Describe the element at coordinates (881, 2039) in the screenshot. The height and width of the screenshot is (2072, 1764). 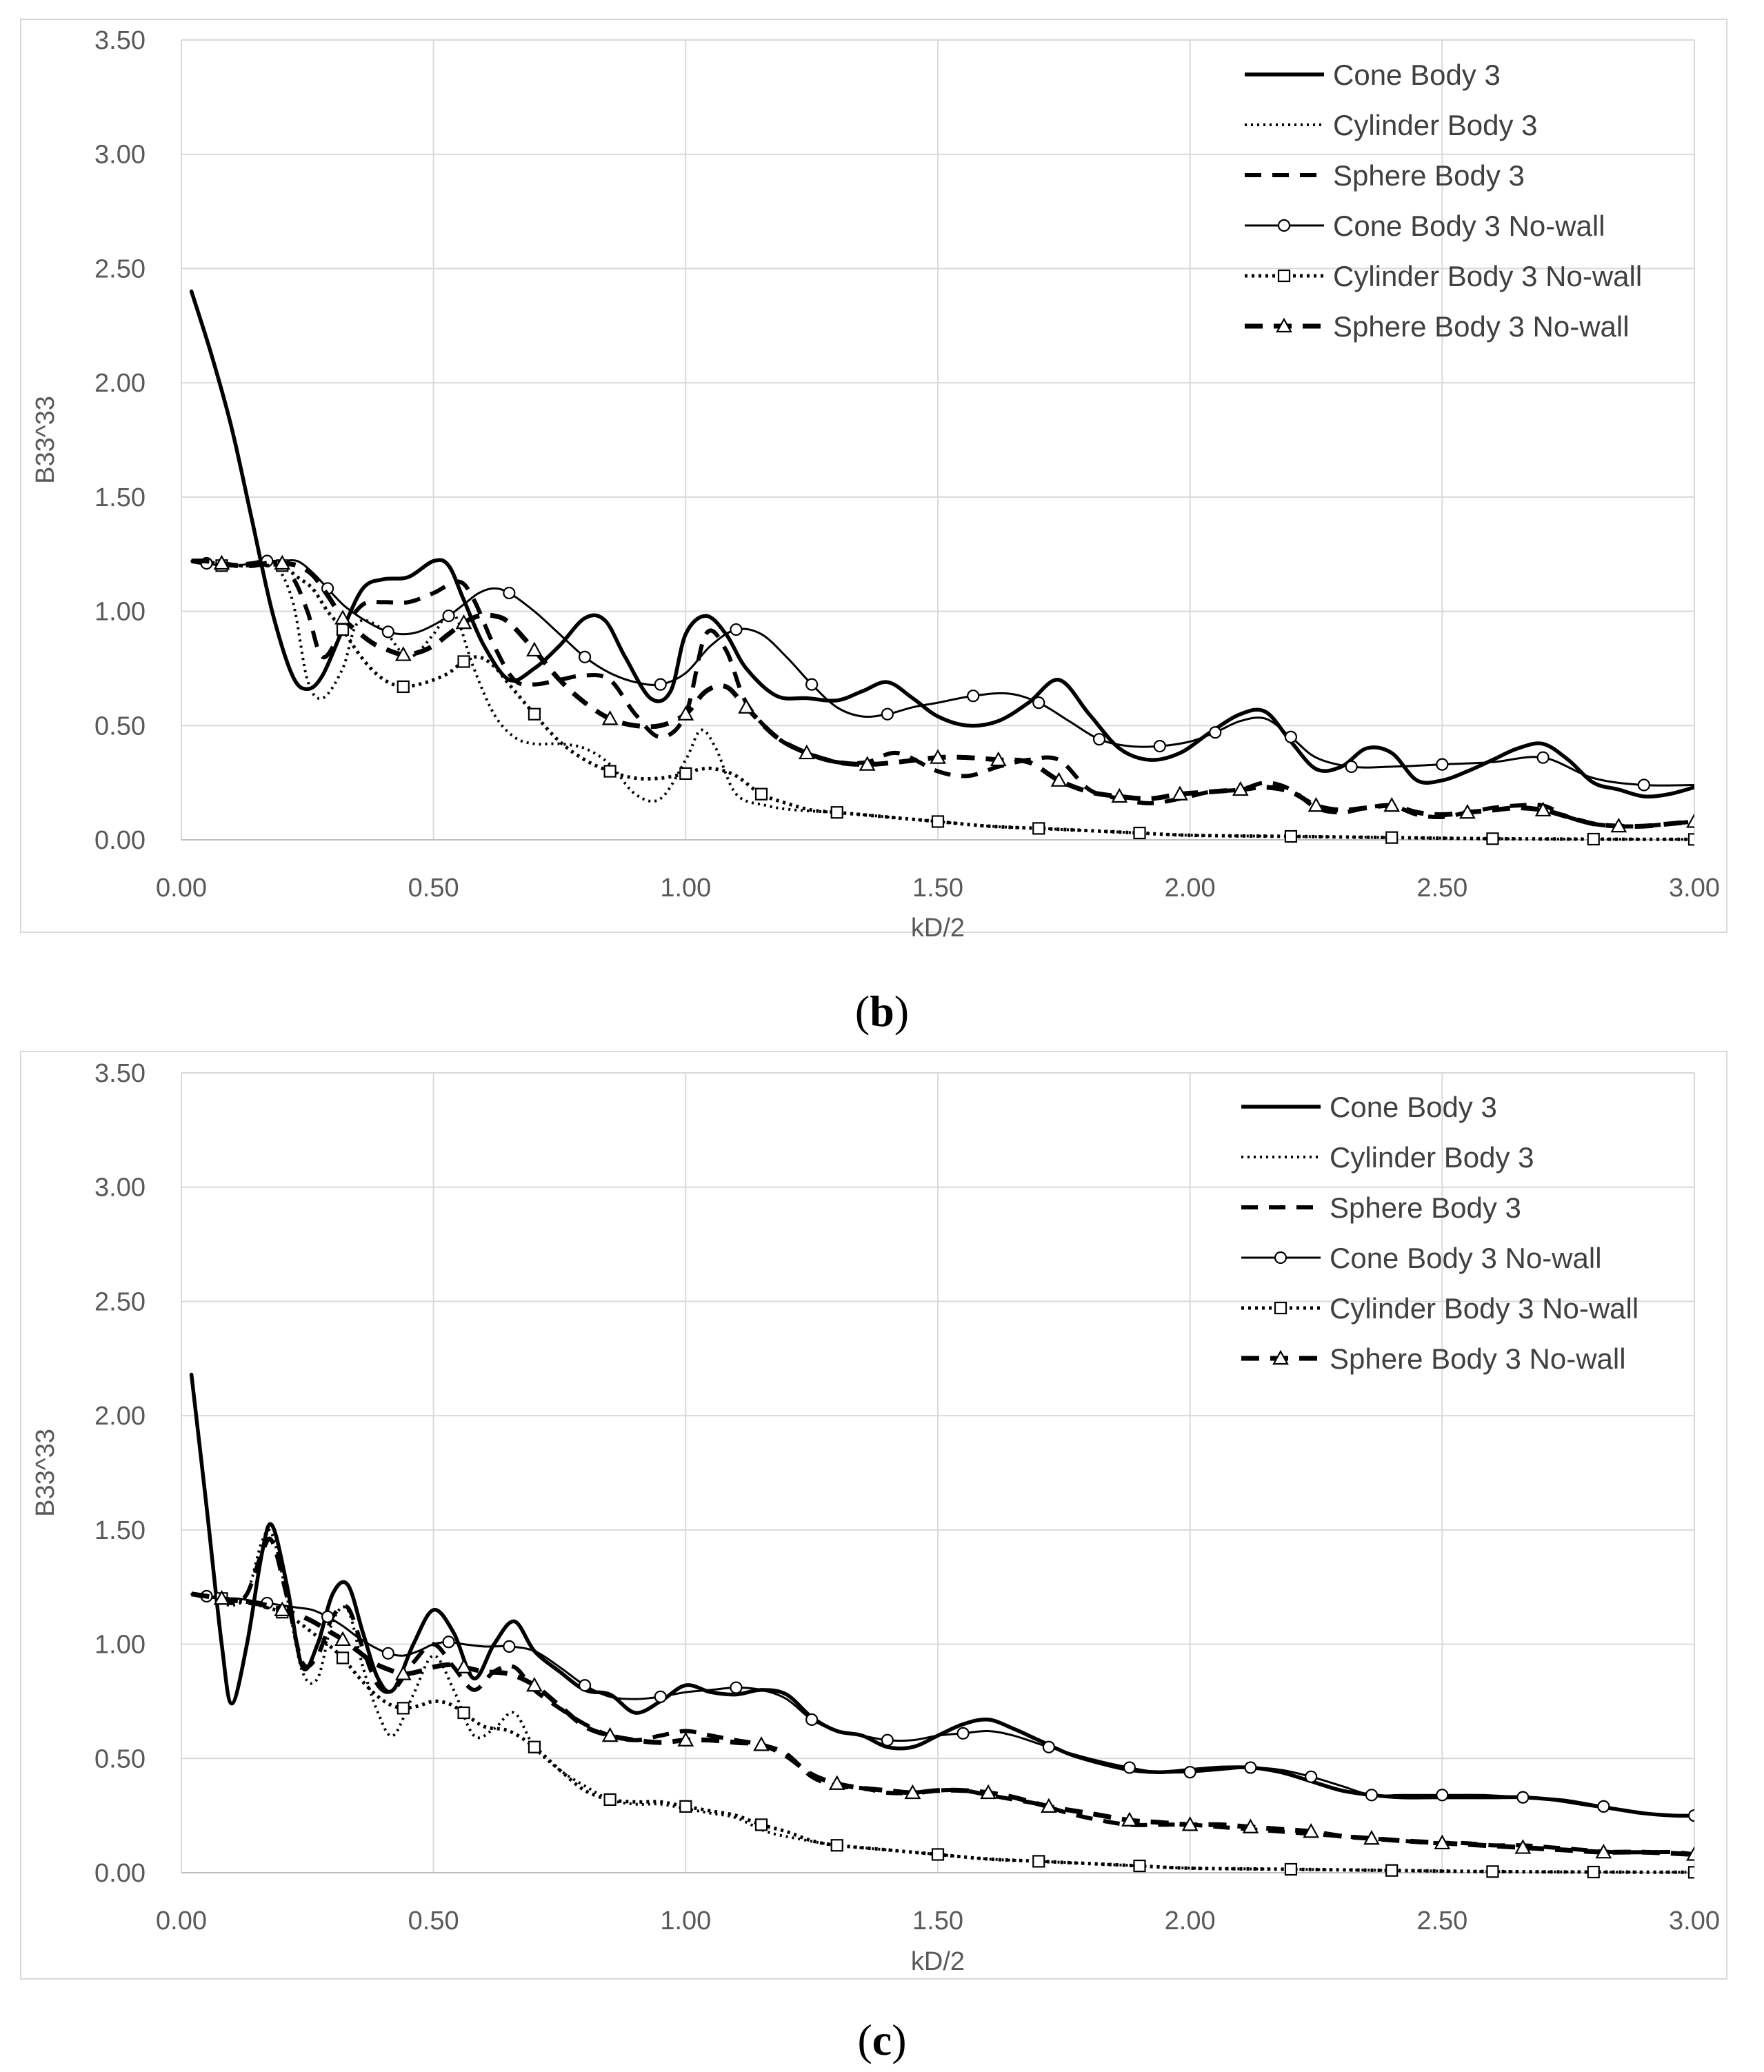
I see `chart-caption: (c)` at that location.